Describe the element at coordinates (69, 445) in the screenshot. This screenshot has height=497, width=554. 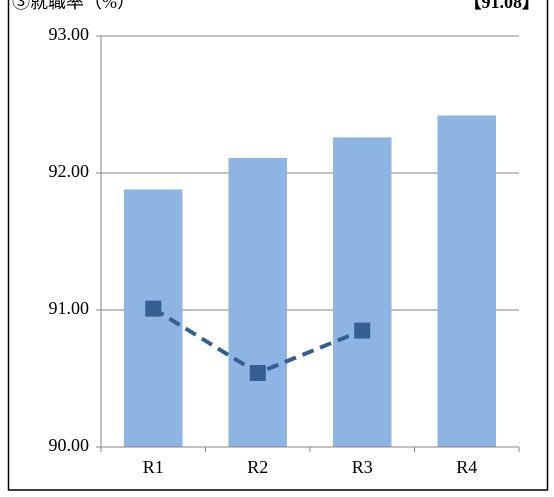
I see `y-tick-label: 90.00` at that location.